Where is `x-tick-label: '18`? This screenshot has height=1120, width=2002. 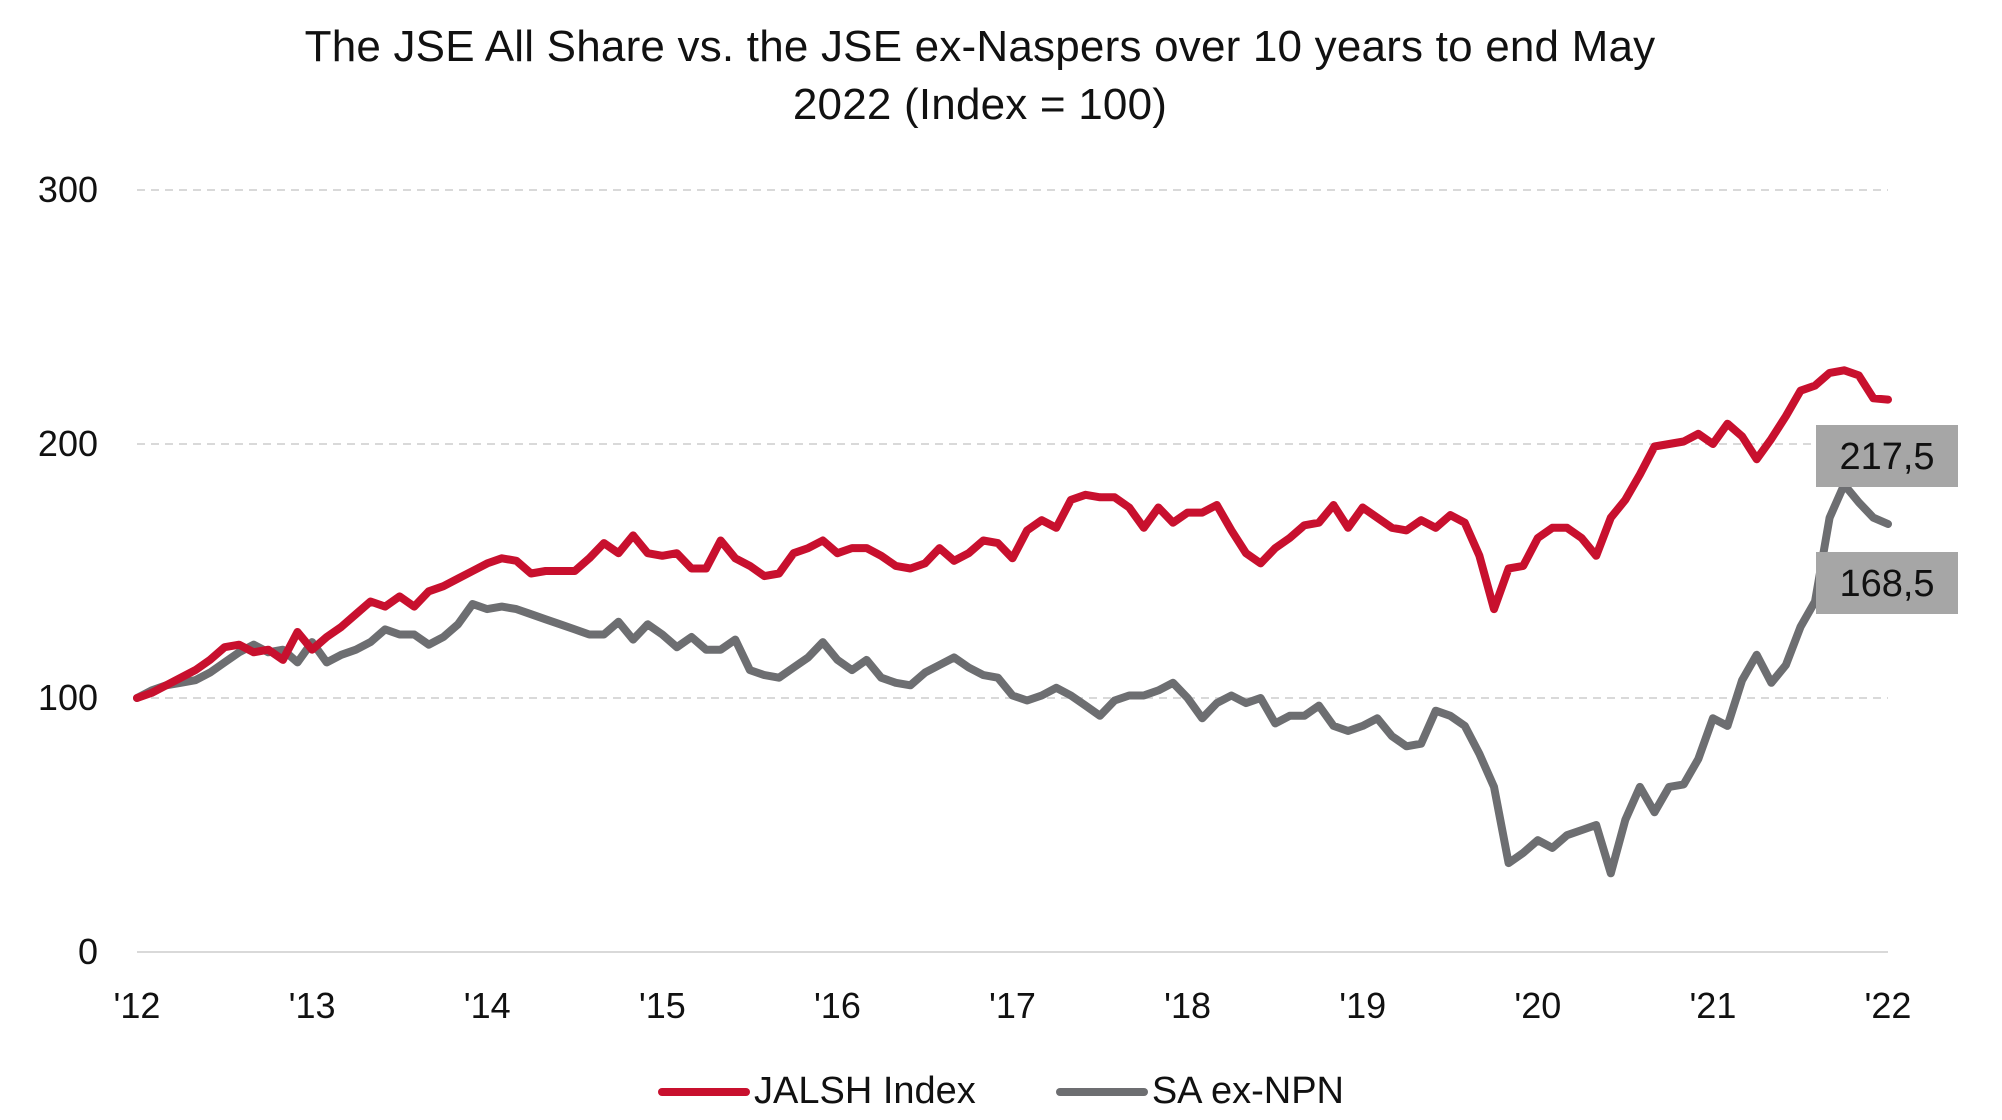 x-tick-label: '18 is located at coordinates (1187, 1005).